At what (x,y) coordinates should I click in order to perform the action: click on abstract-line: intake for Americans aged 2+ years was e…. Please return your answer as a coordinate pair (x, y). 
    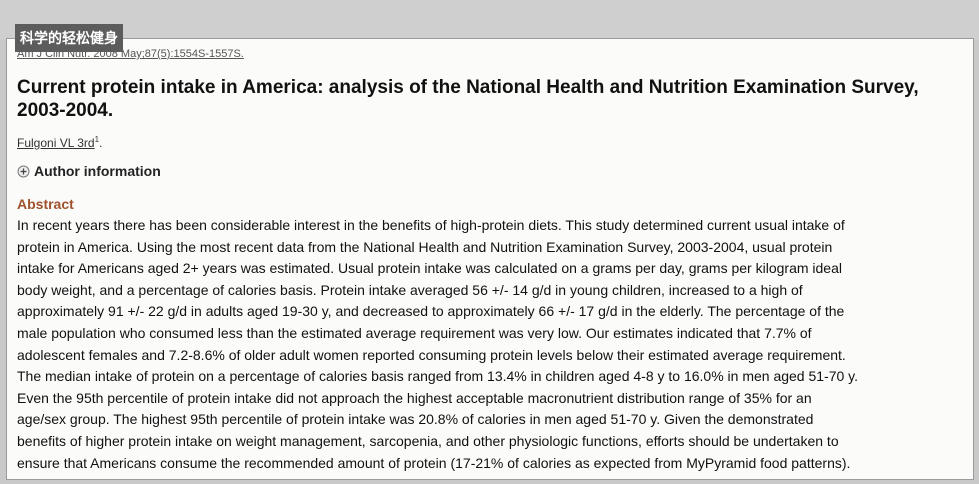
    Looking at the image, I should click on (429, 268).